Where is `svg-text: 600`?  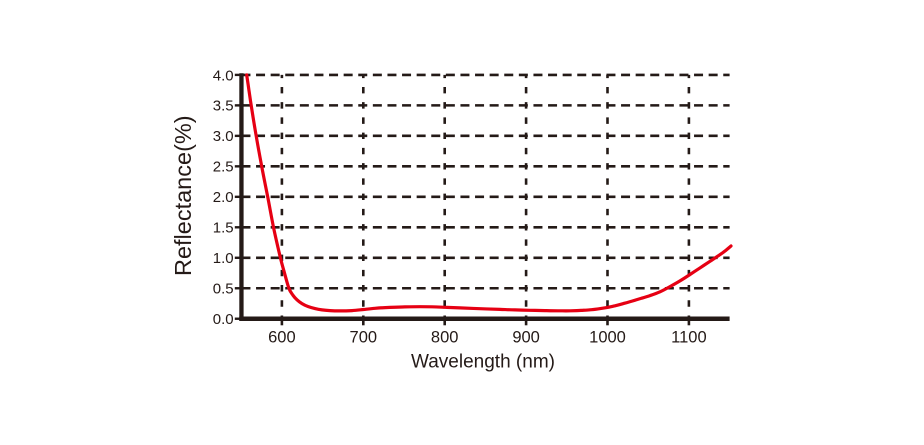
svg-text: 600 is located at coordinates (282, 338).